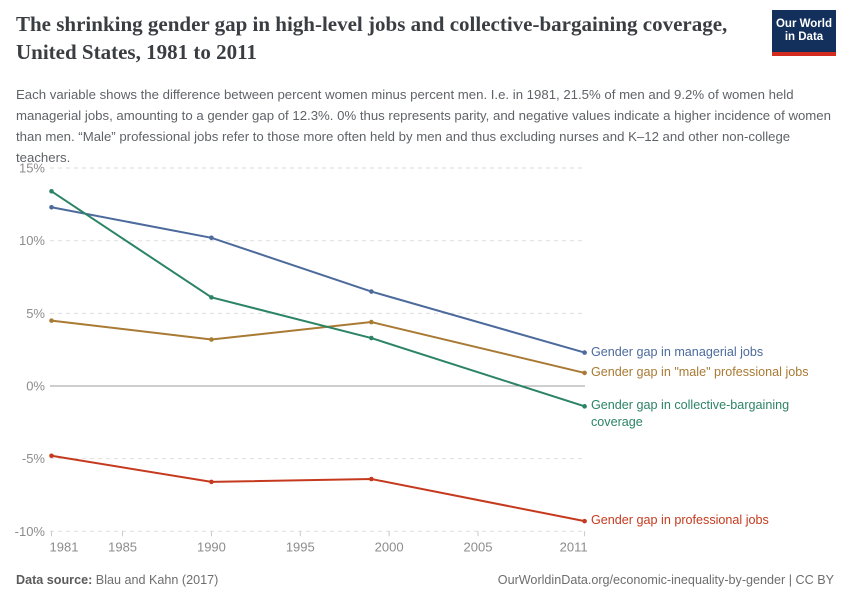 This screenshot has width=850, height=600. Describe the element at coordinates (478, 546) in the screenshot. I see `x-tick-label: 2005` at that location.